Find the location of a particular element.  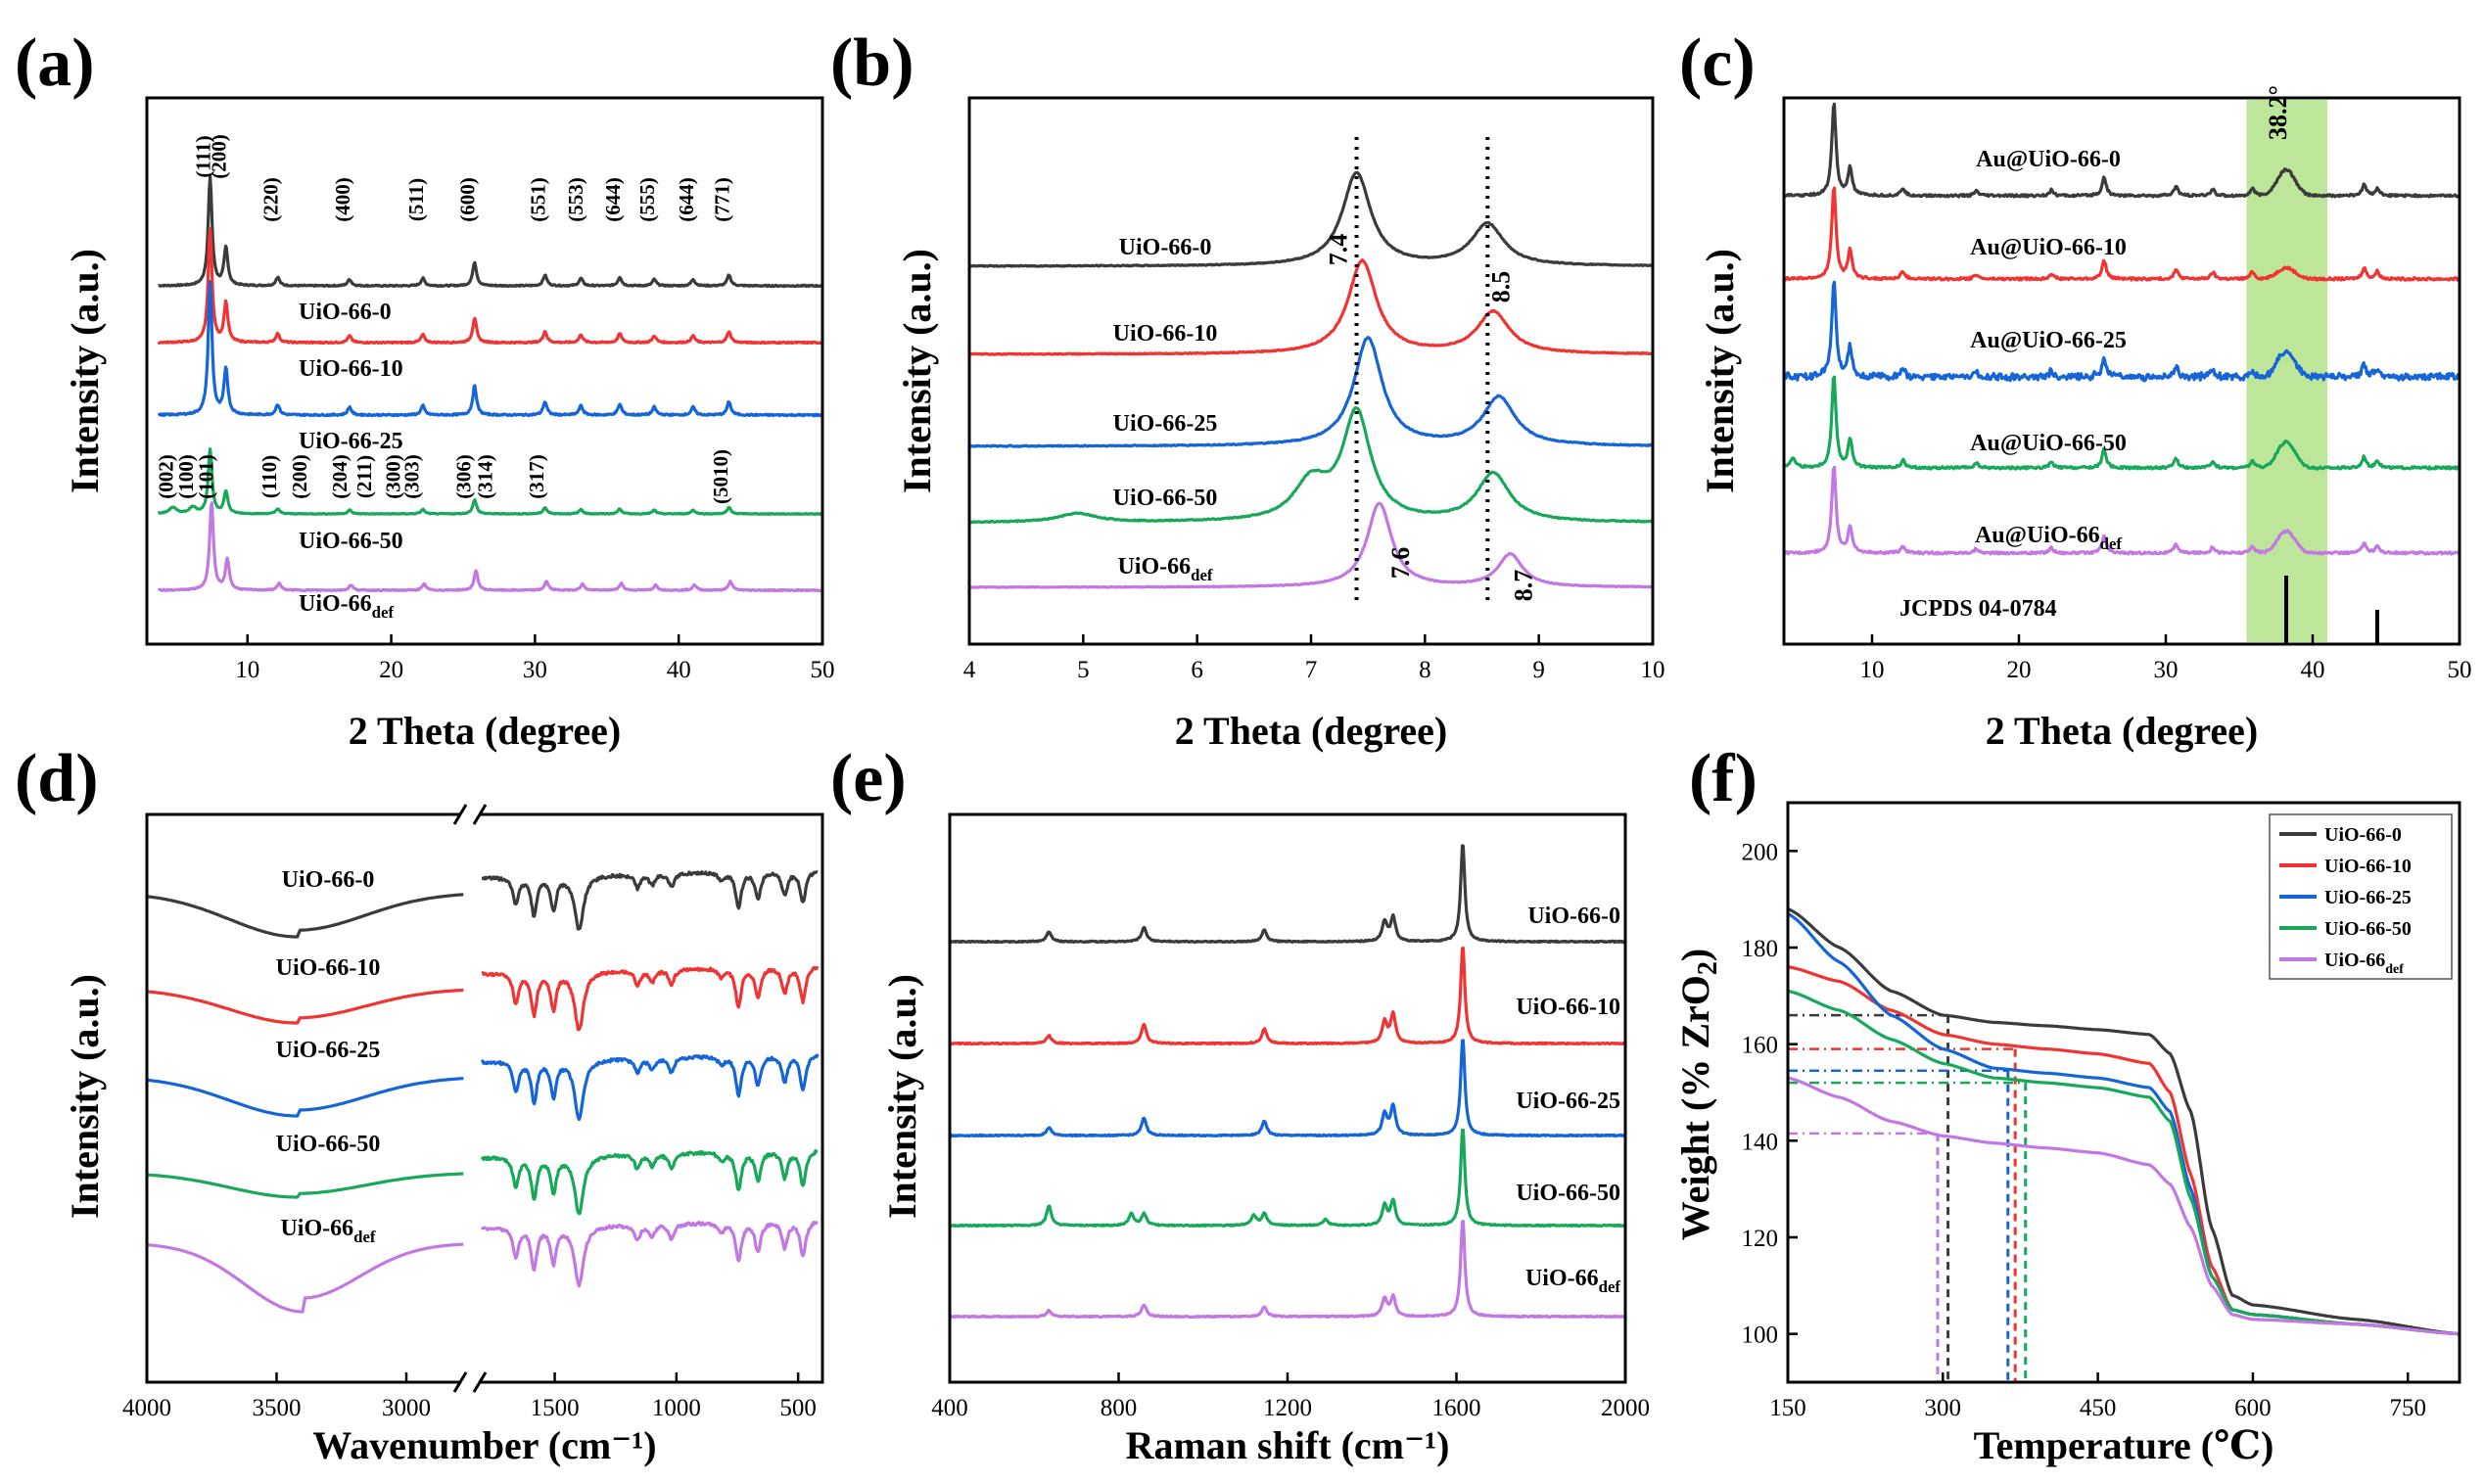

peak-label-a-top: (771) is located at coordinates (723, 199).